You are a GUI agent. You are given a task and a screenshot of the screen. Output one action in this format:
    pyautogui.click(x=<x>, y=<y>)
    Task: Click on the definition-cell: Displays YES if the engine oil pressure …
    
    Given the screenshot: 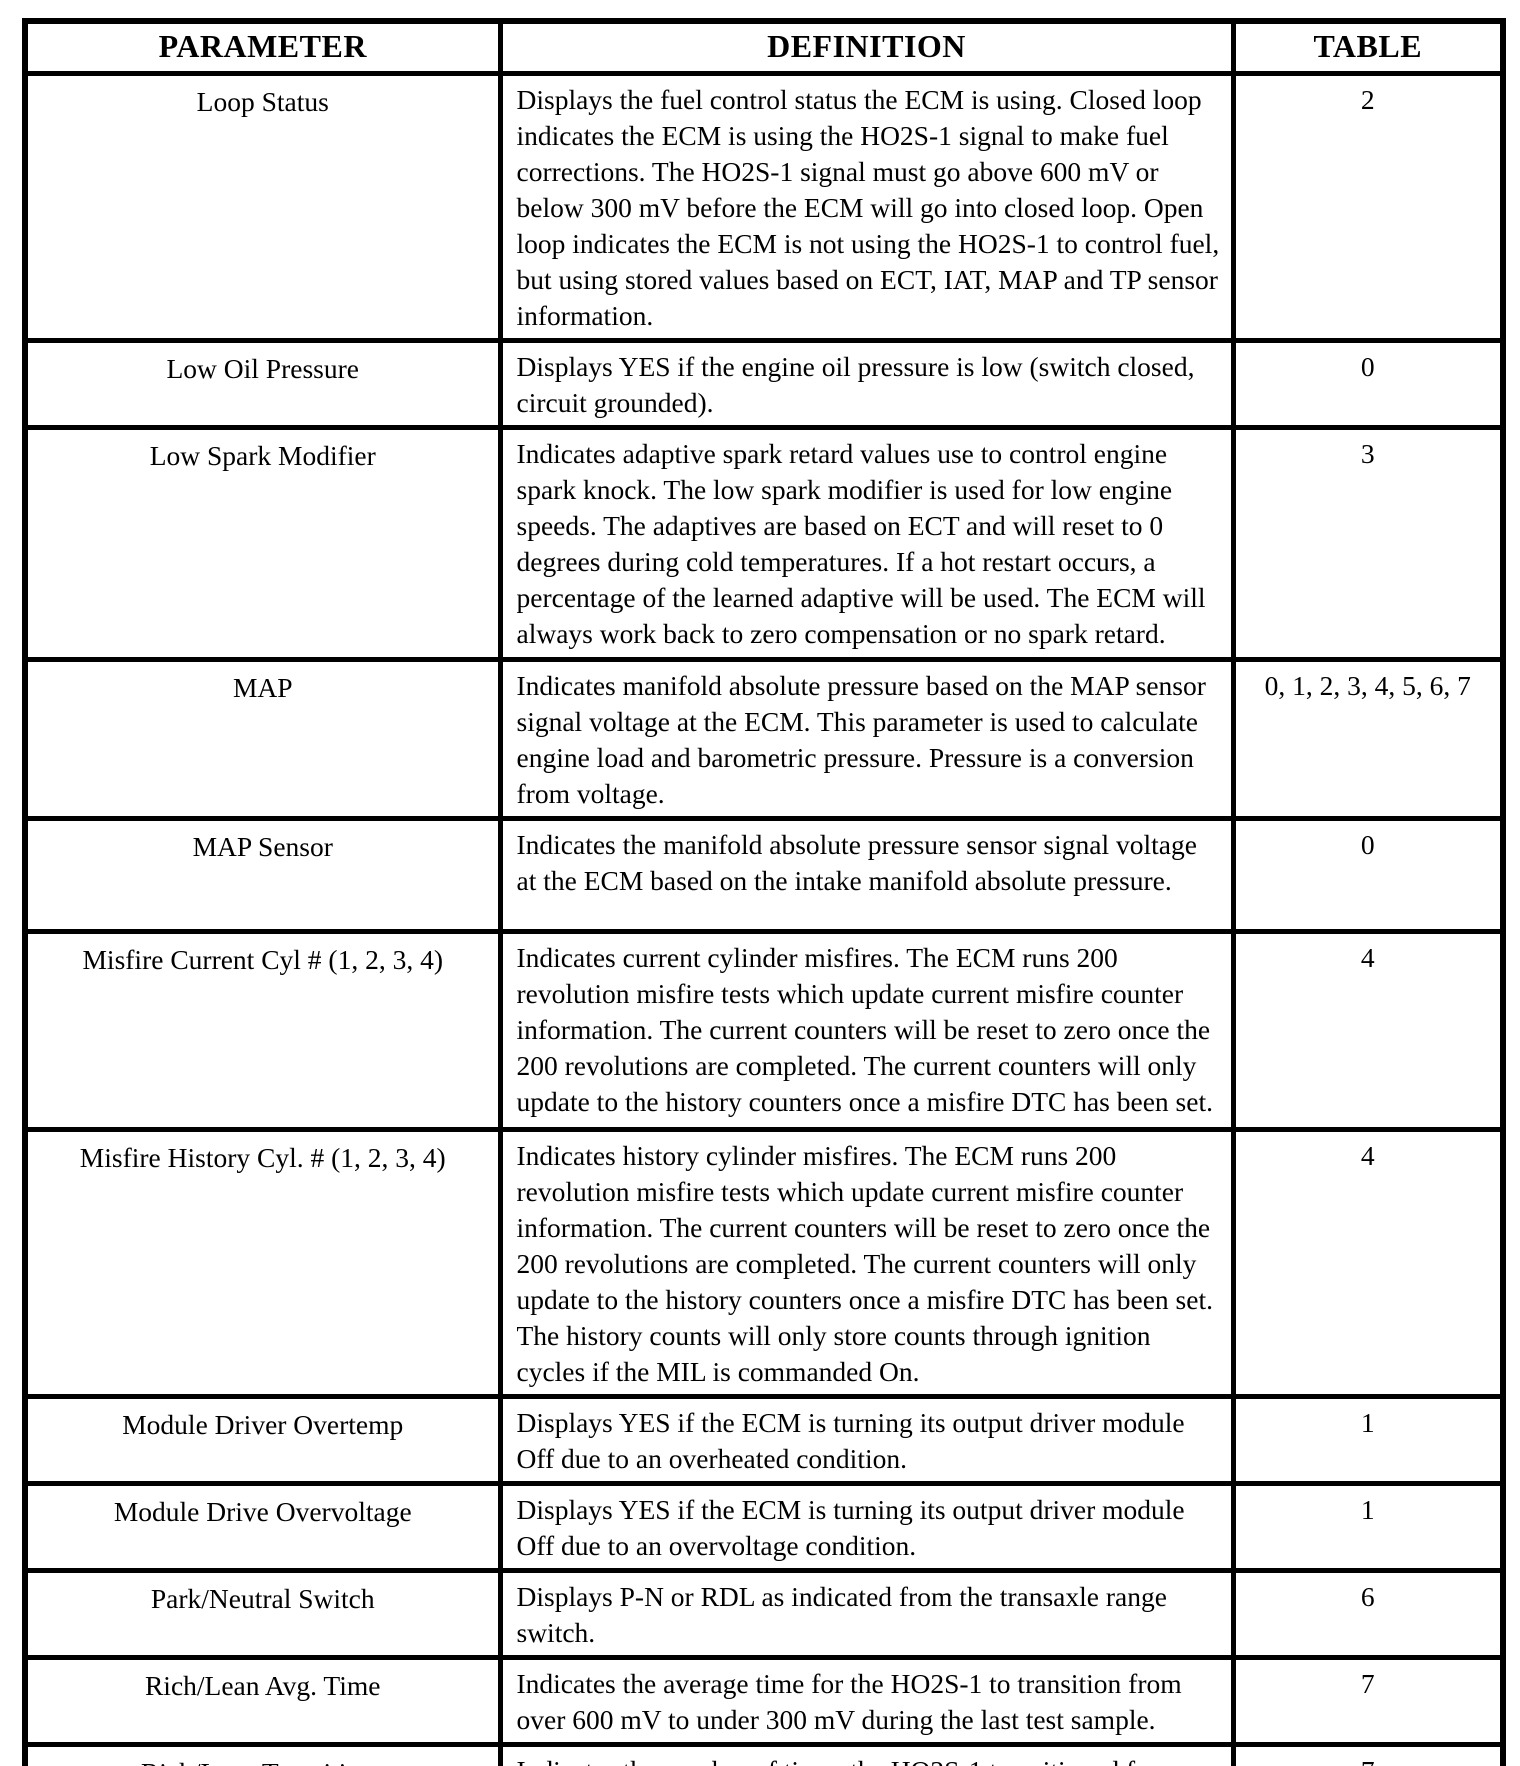 What is the action you would take?
    pyautogui.click(x=866, y=384)
    